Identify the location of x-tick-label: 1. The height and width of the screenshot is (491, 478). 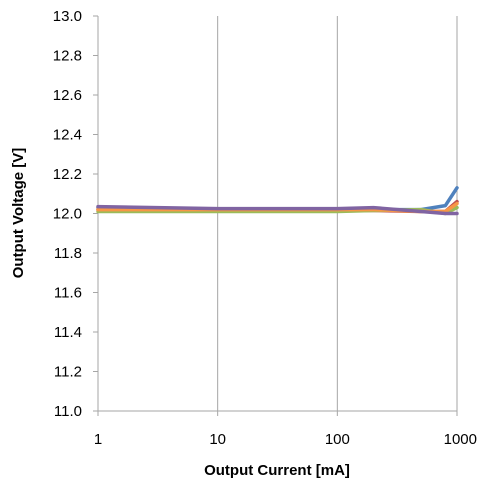
(98, 439).